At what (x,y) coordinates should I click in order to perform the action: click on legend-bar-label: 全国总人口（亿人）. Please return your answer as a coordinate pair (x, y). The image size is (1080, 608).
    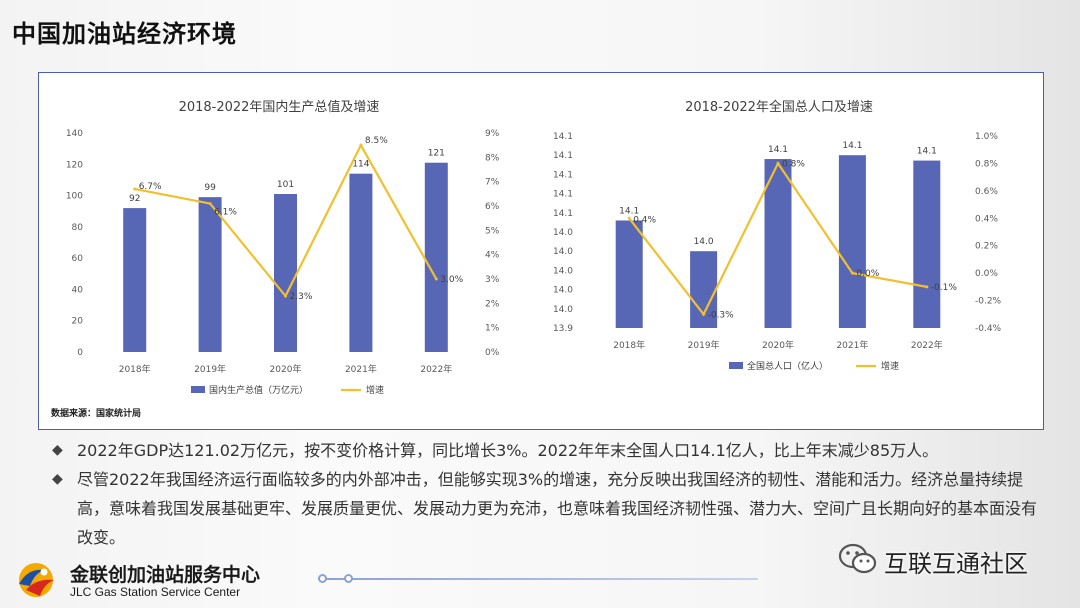
    Looking at the image, I should click on (787, 366).